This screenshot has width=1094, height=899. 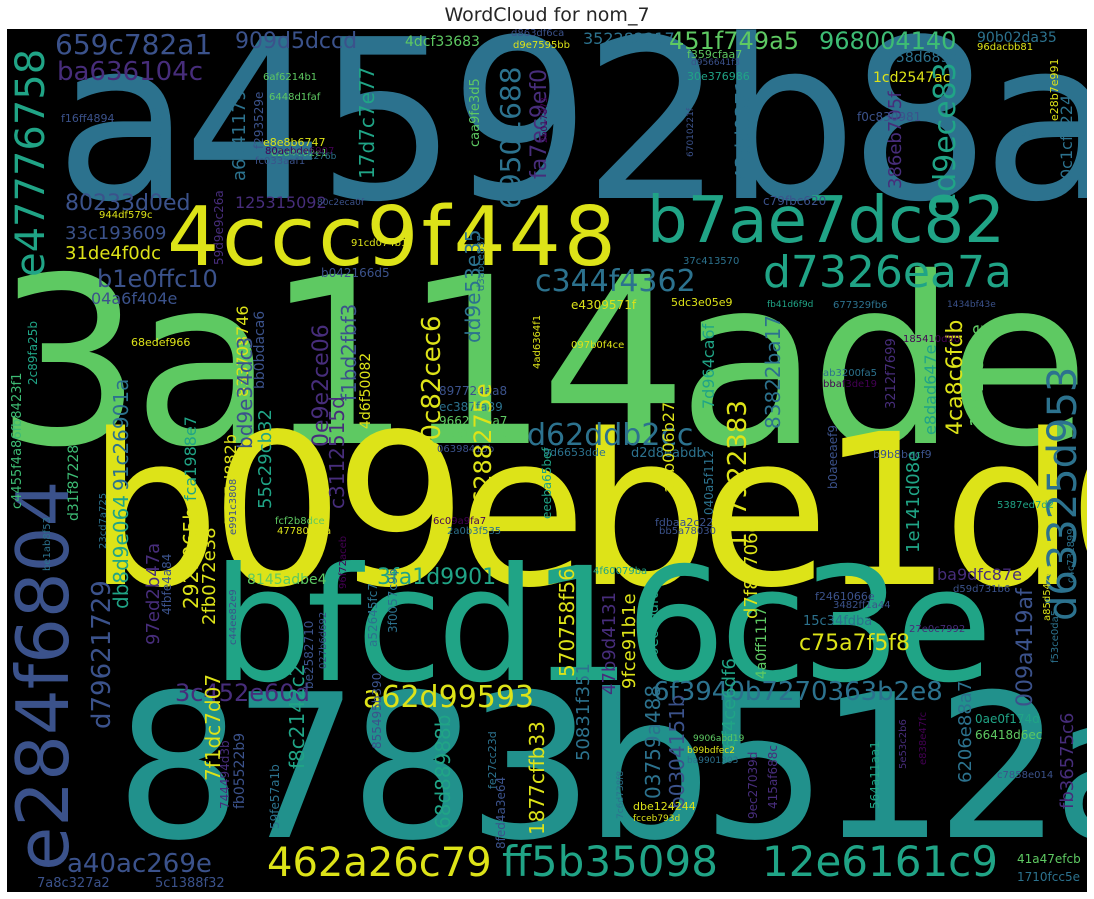 I want to click on word: 83822ba17, so click(x=773, y=371).